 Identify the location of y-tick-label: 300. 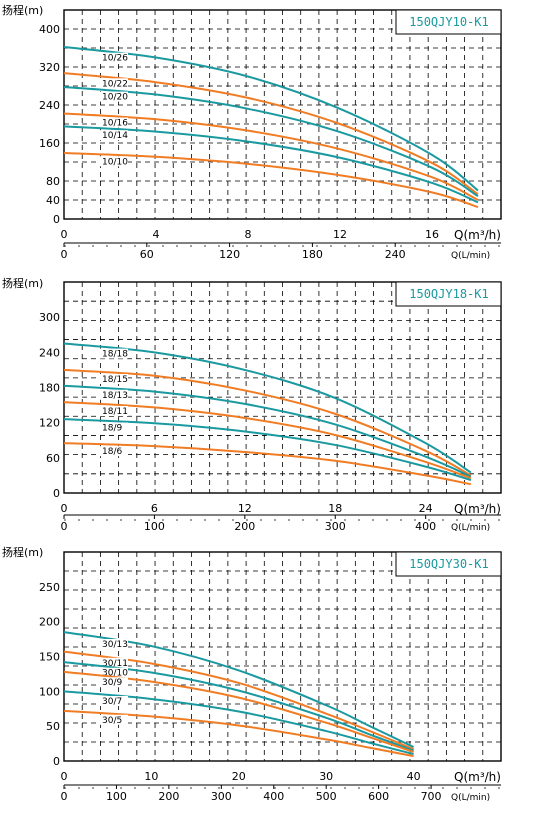
(49, 317).